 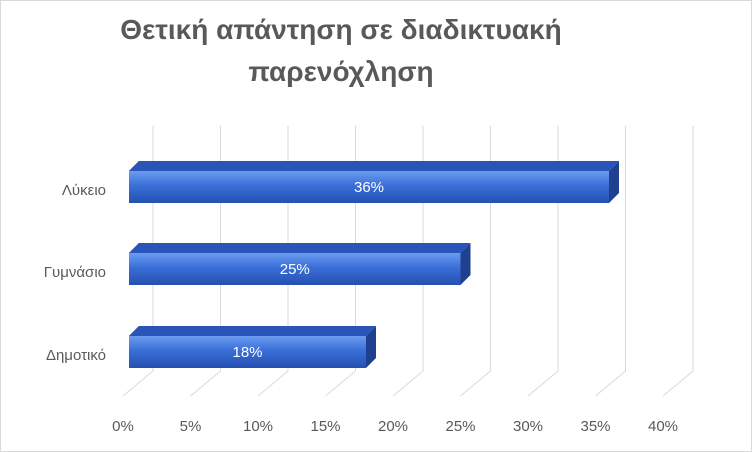 I want to click on x-tick-label: 20%, so click(x=393, y=426).